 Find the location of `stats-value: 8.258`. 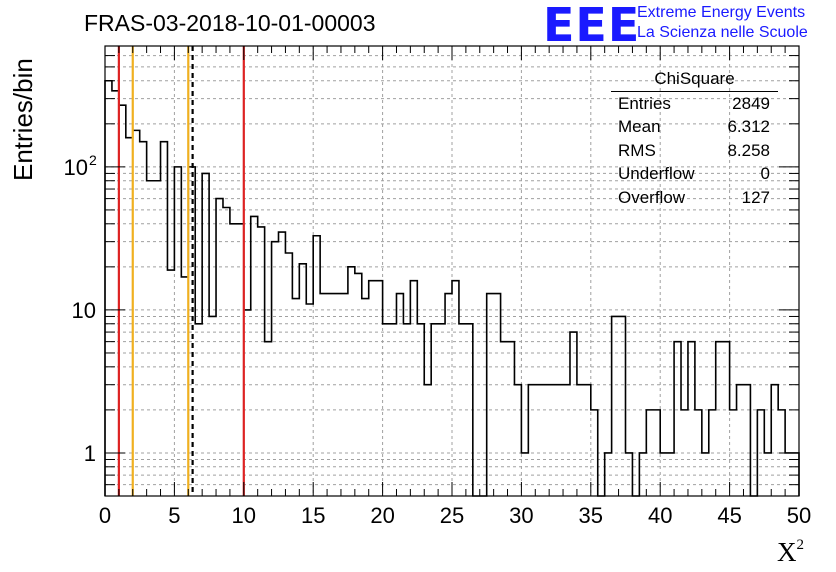

stats-value: 8.258 is located at coordinates (748, 150).